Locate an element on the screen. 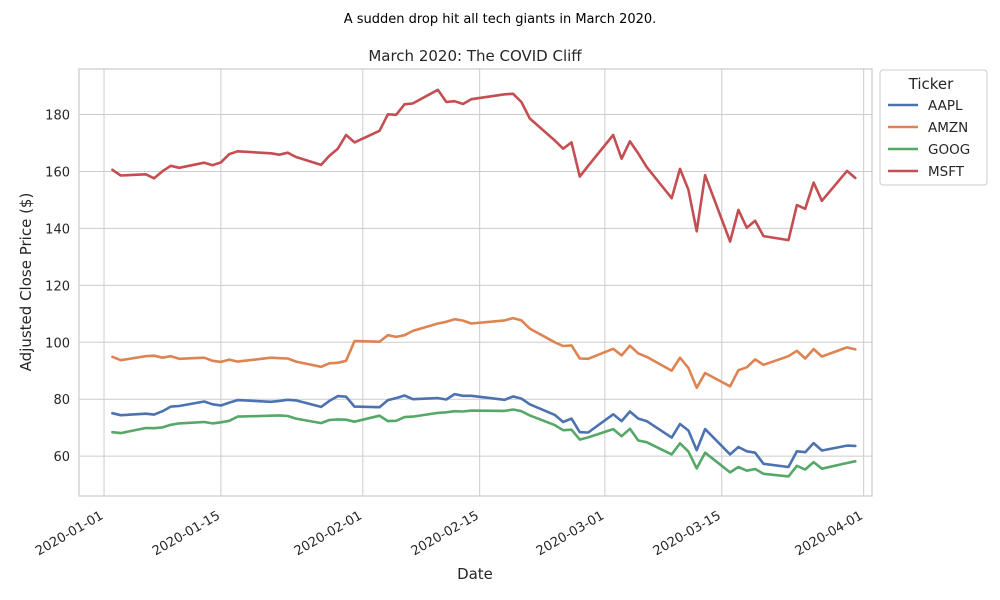 The height and width of the screenshot is (600, 1000). x-tick-label: 2020-01-15 is located at coordinates (186, 533).